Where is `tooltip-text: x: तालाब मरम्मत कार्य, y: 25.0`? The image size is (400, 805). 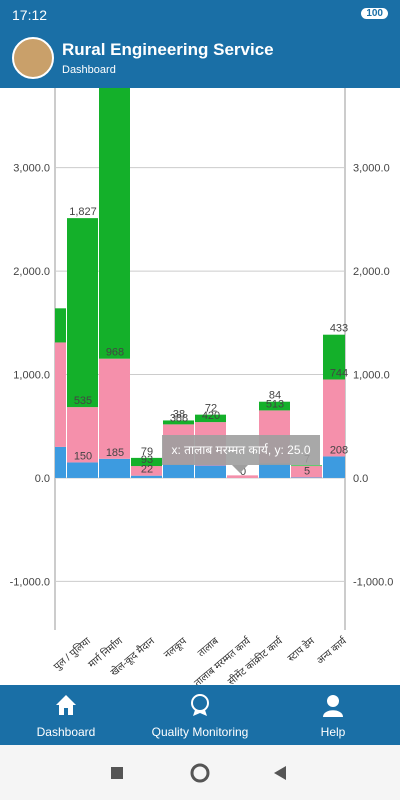
tooltip-text: x: तालाब मरम्मत कार्य, y: 25.0 is located at coordinates (240, 450).